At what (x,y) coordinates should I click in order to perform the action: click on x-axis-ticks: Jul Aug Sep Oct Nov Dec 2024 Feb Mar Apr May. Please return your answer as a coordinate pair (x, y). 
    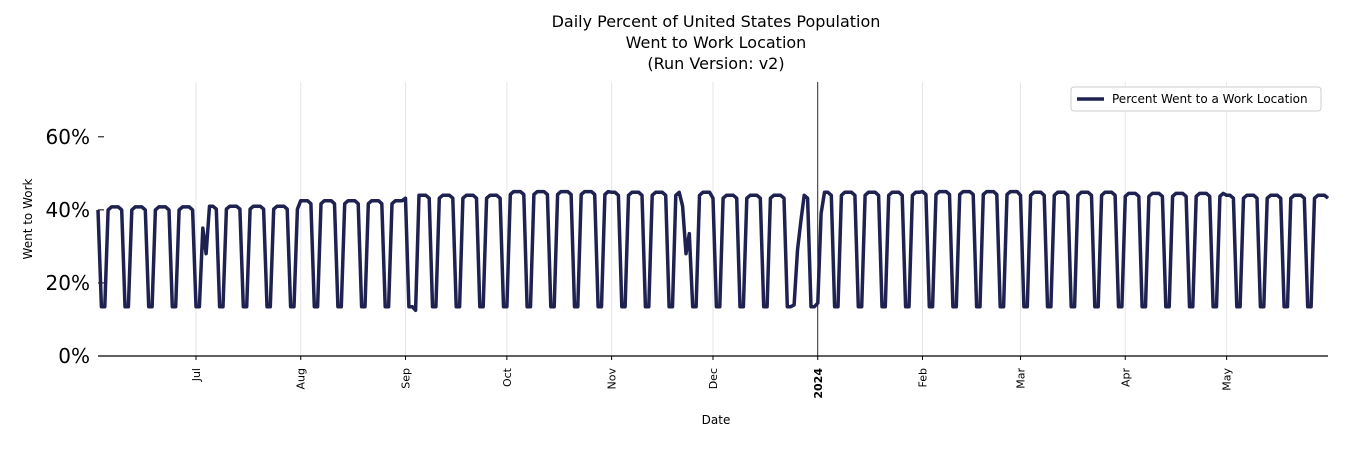
    Looking at the image, I should click on (712, 377).